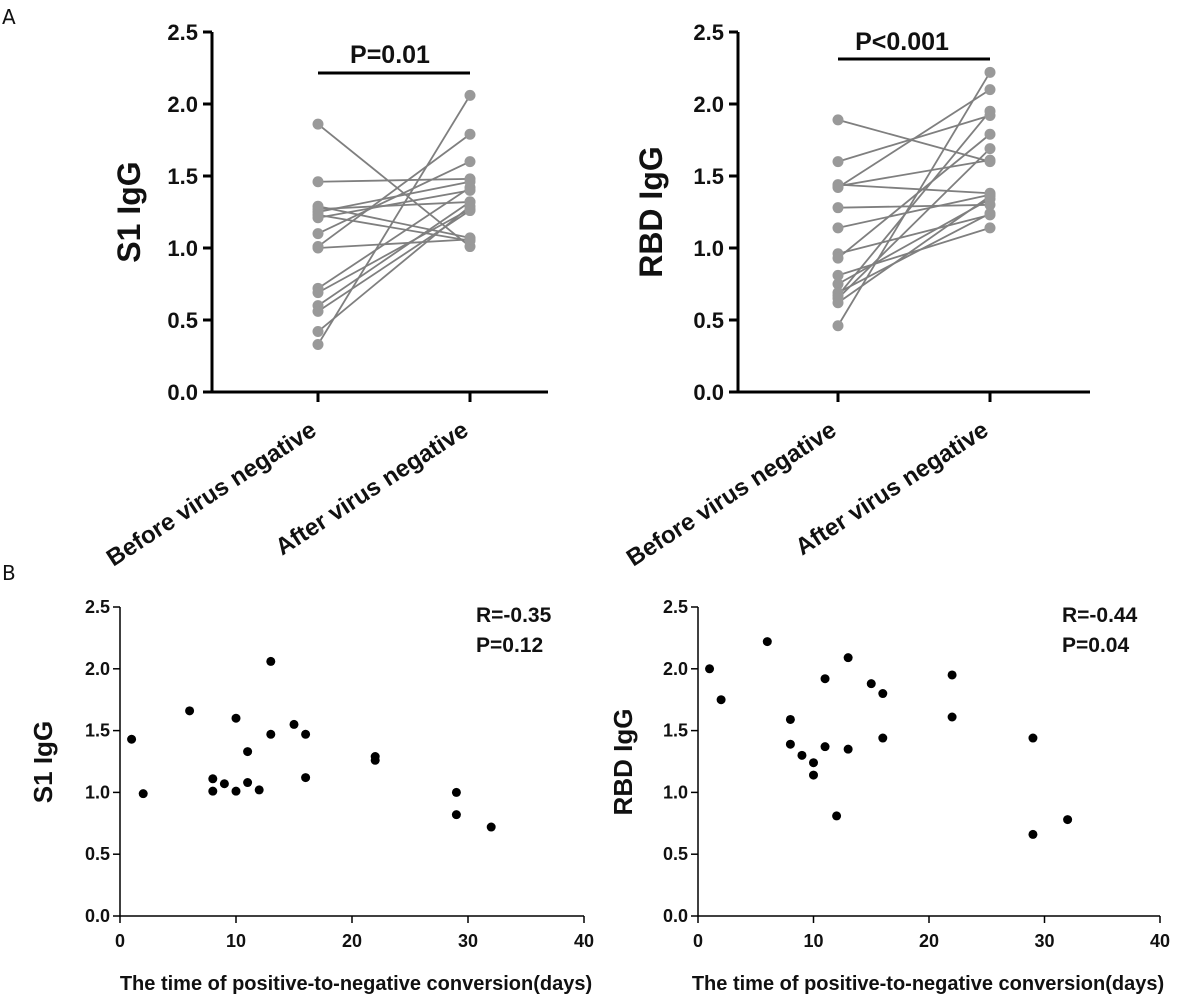 The image size is (1202, 999). What do you see at coordinates (514, 615) in the screenshot?
I see `r-value: R=-0.35` at bounding box center [514, 615].